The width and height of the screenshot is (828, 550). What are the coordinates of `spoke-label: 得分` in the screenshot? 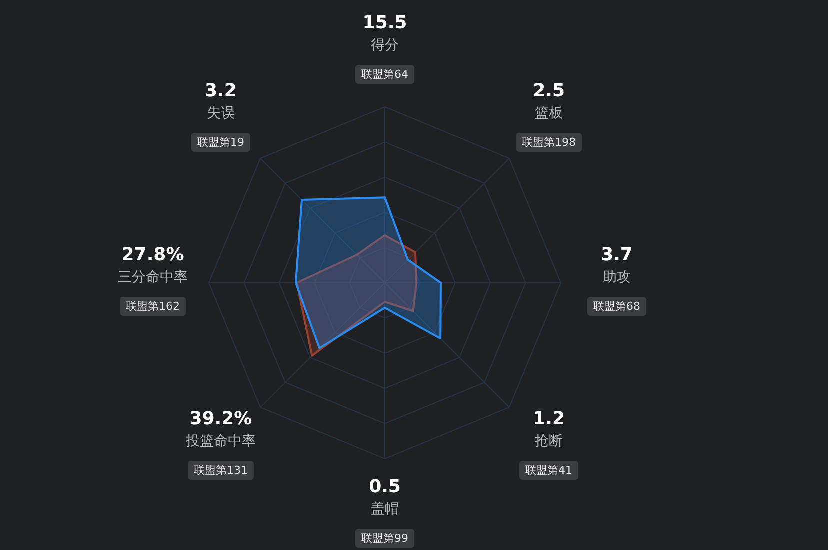 It's located at (385, 46).